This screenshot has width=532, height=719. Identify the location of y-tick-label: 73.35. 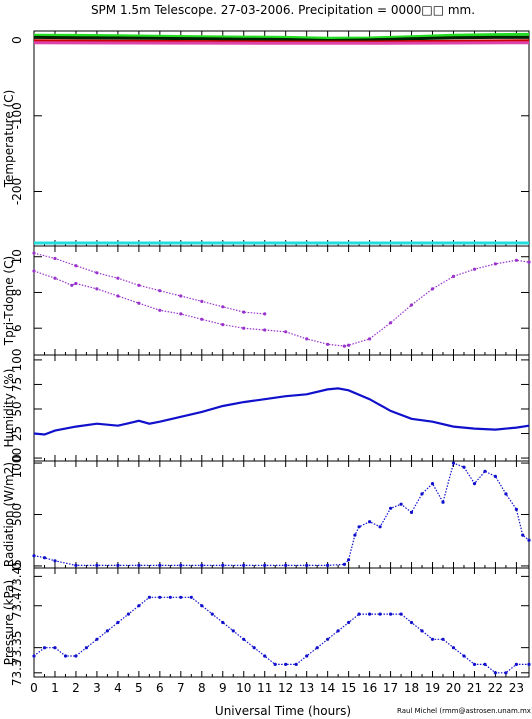
(17, 647).